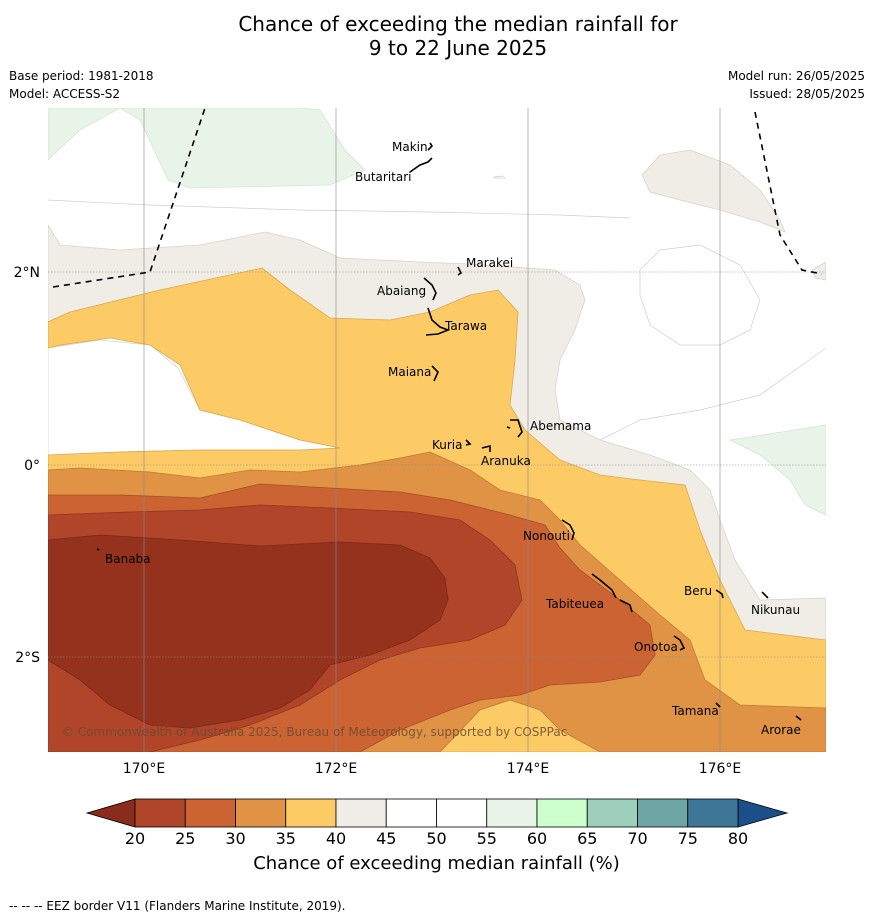  Describe the element at coordinates (796, 85) in the screenshot. I see `meta-right: Model run: 26/05/2025 Issued: 28/05/2025` at that location.